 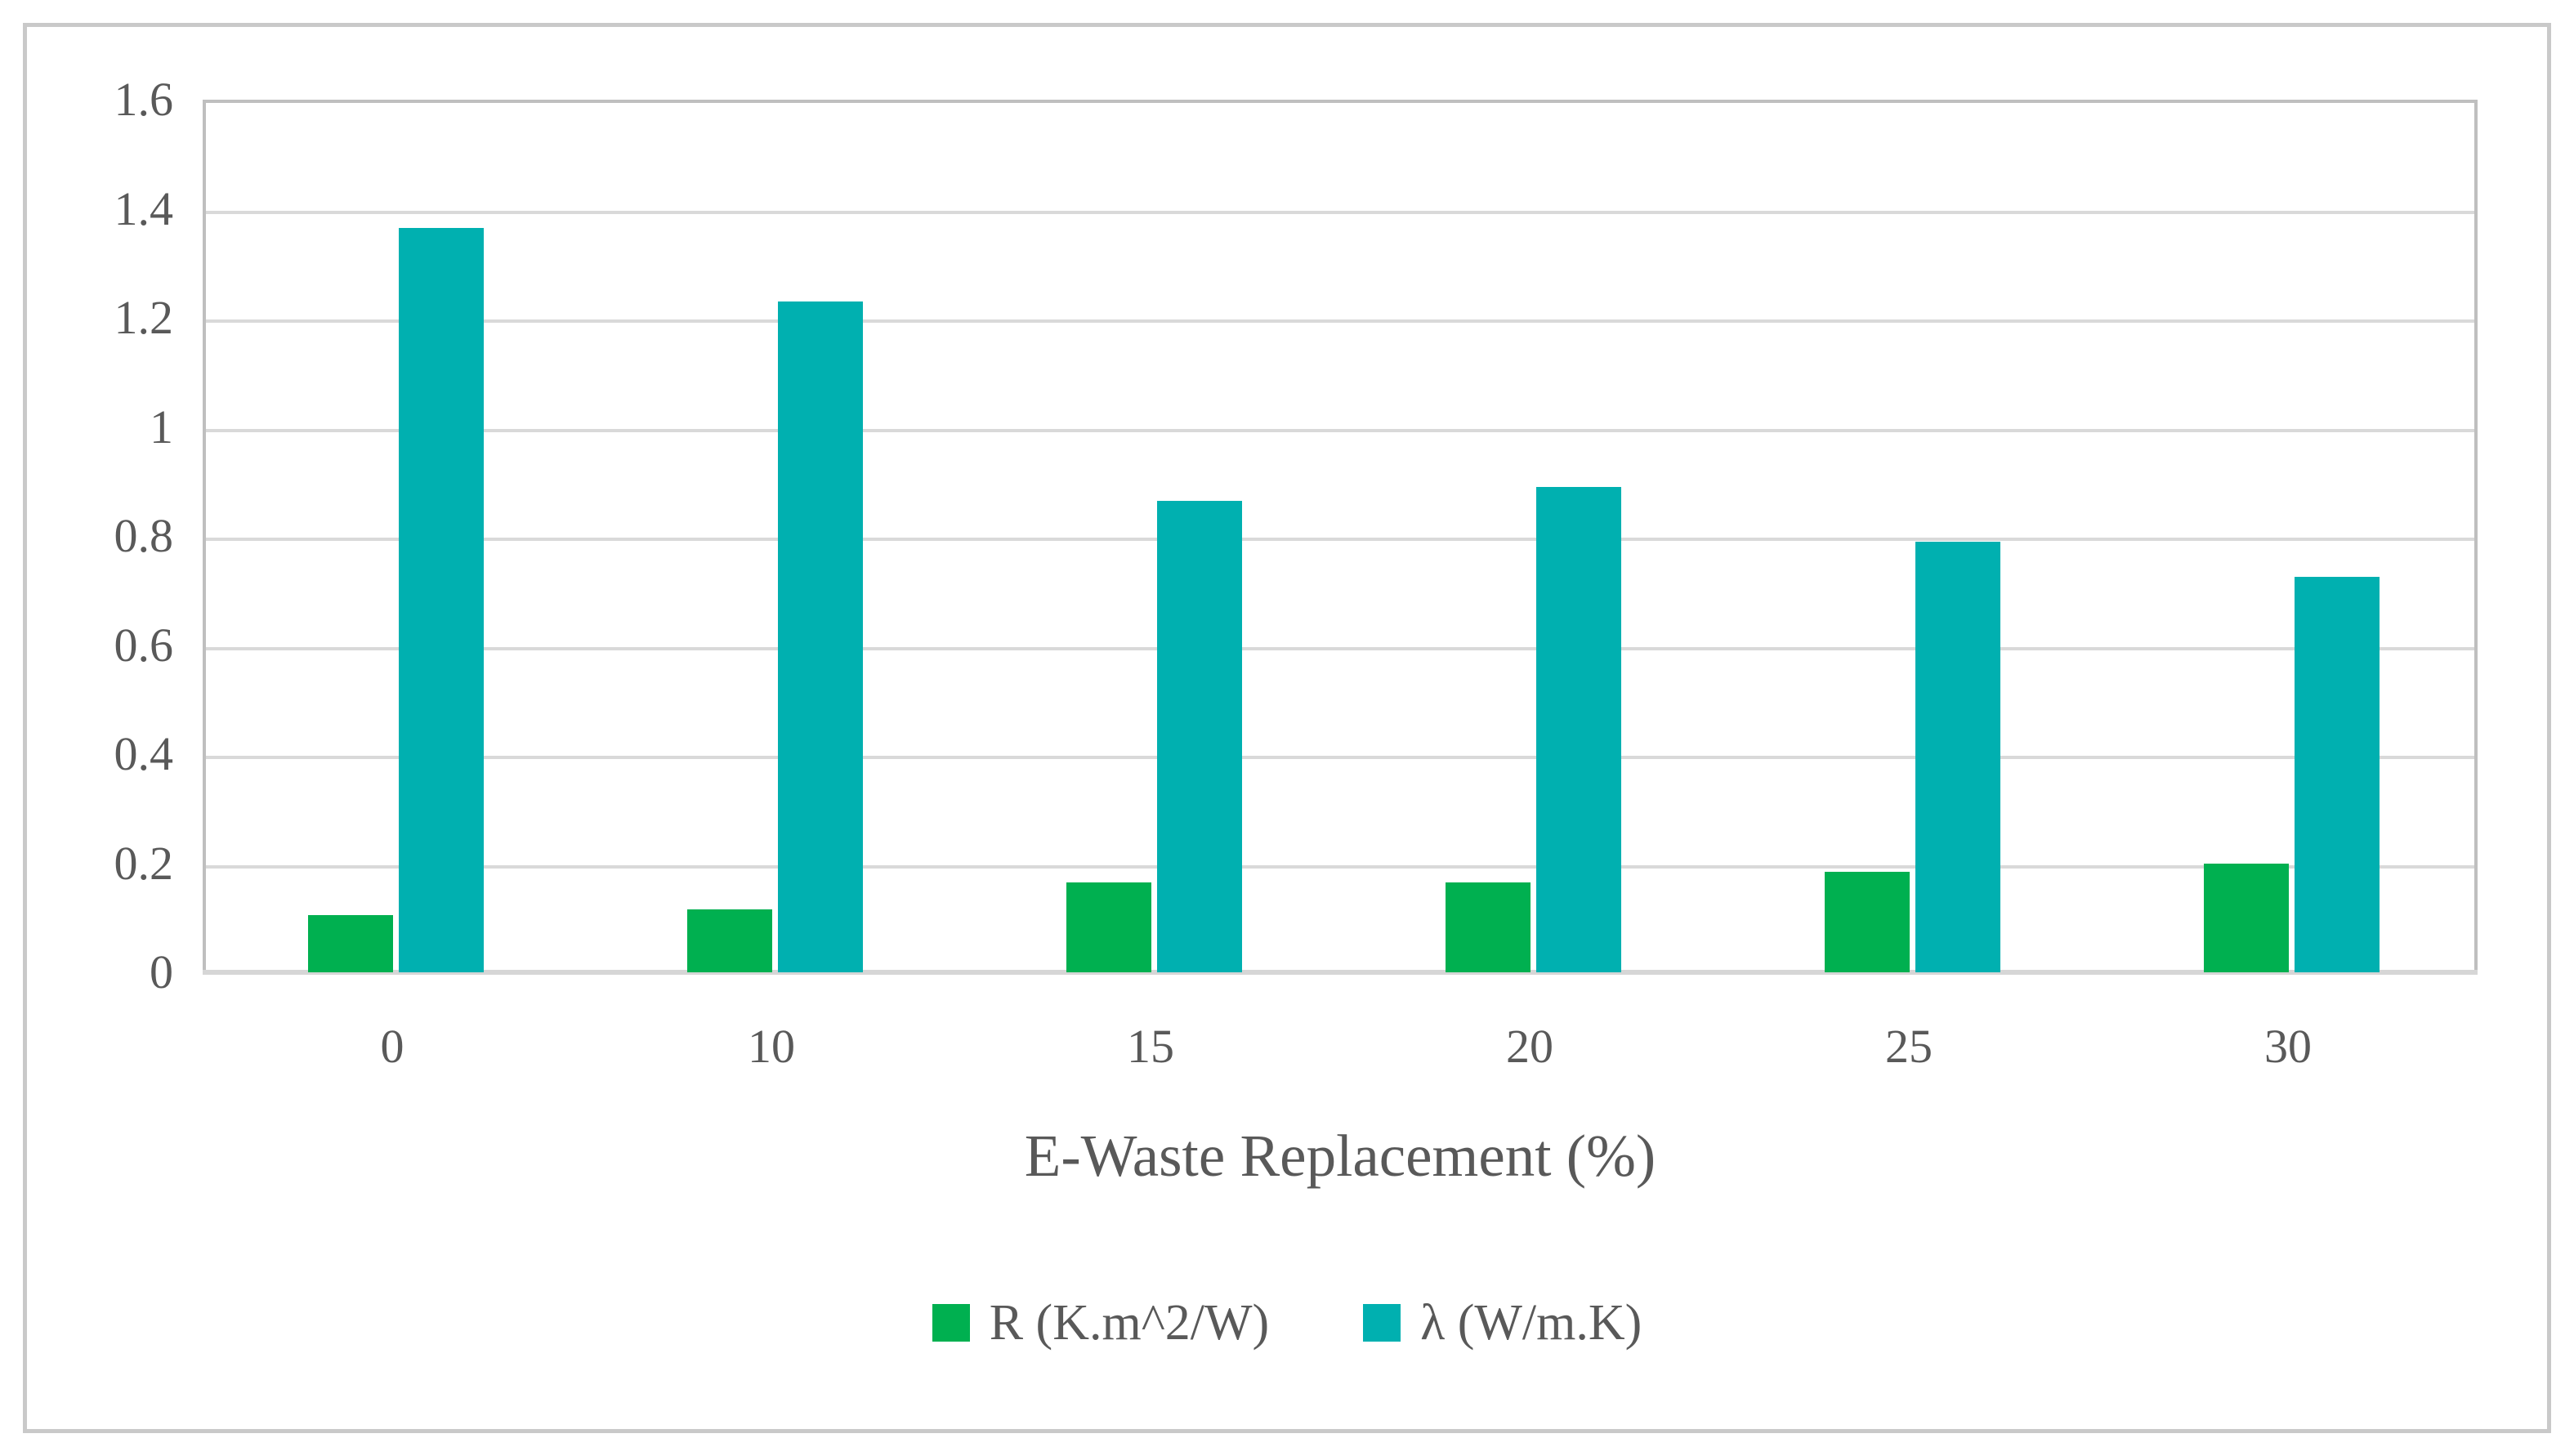 What do you see at coordinates (144, 753) in the screenshot?
I see `y-tick-label: 0.4` at bounding box center [144, 753].